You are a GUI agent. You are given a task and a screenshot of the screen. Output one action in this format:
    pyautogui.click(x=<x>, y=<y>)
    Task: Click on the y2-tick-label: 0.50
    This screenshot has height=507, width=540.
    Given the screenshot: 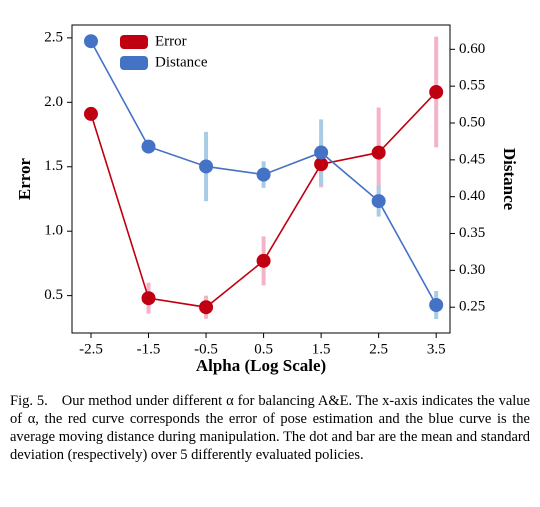 What is the action you would take?
    pyautogui.click(x=472, y=122)
    